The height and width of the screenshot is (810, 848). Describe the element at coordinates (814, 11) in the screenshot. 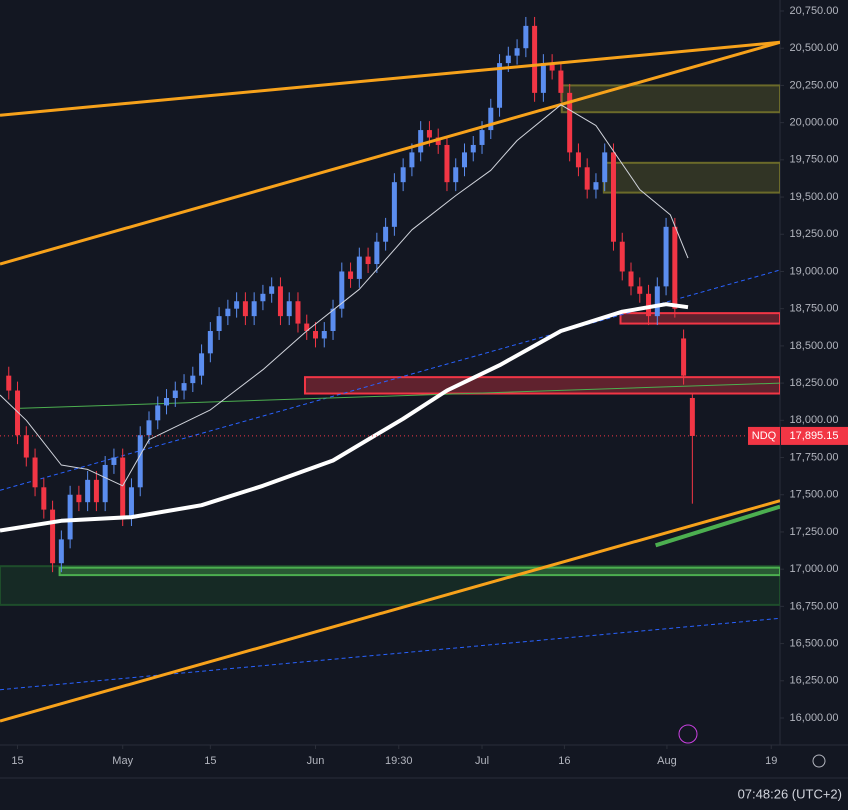

I see `y-tick-label: 20,750.00` at that location.